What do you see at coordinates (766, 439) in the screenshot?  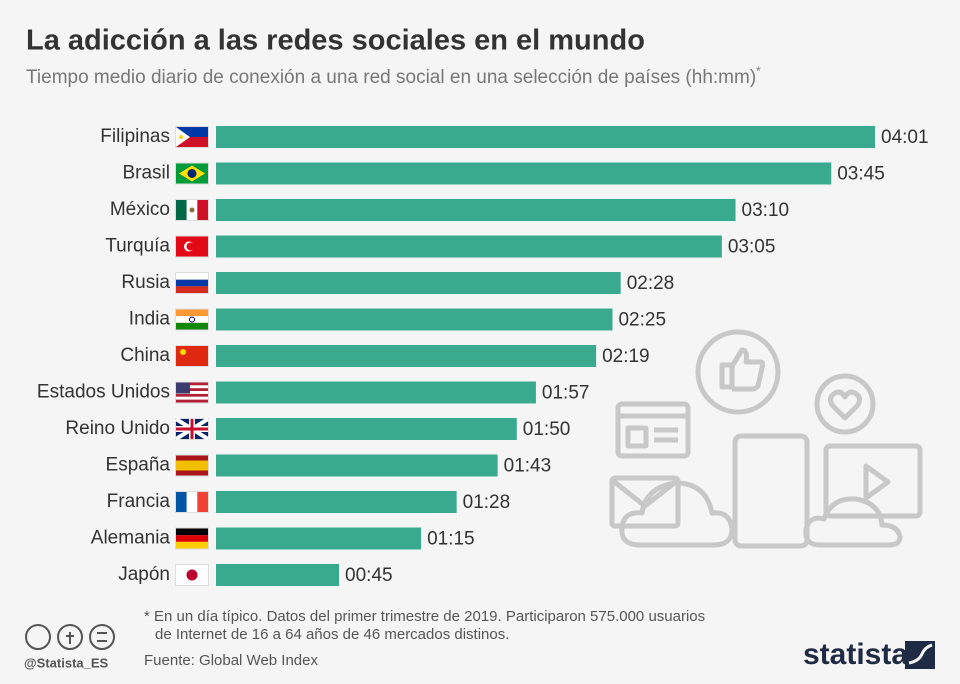 I see `decoration` at bounding box center [766, 439].